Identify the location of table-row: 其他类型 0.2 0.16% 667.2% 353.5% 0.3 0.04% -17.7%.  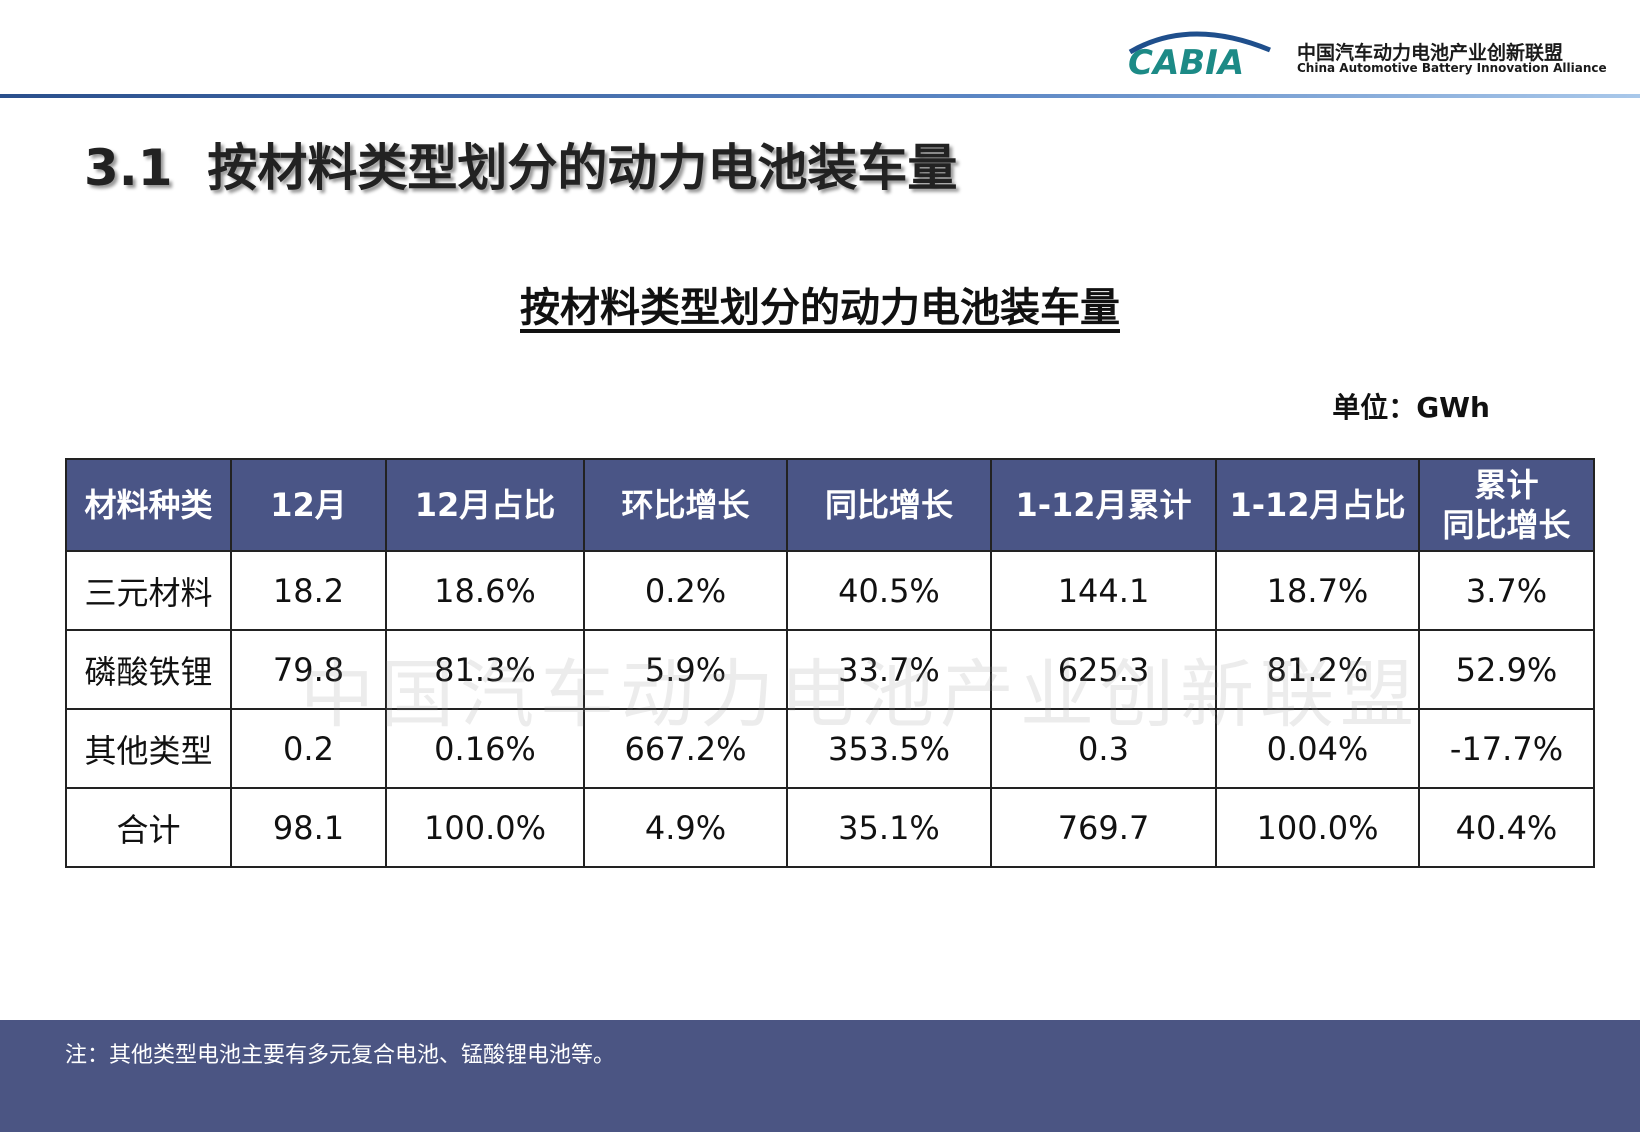
(830, 748).